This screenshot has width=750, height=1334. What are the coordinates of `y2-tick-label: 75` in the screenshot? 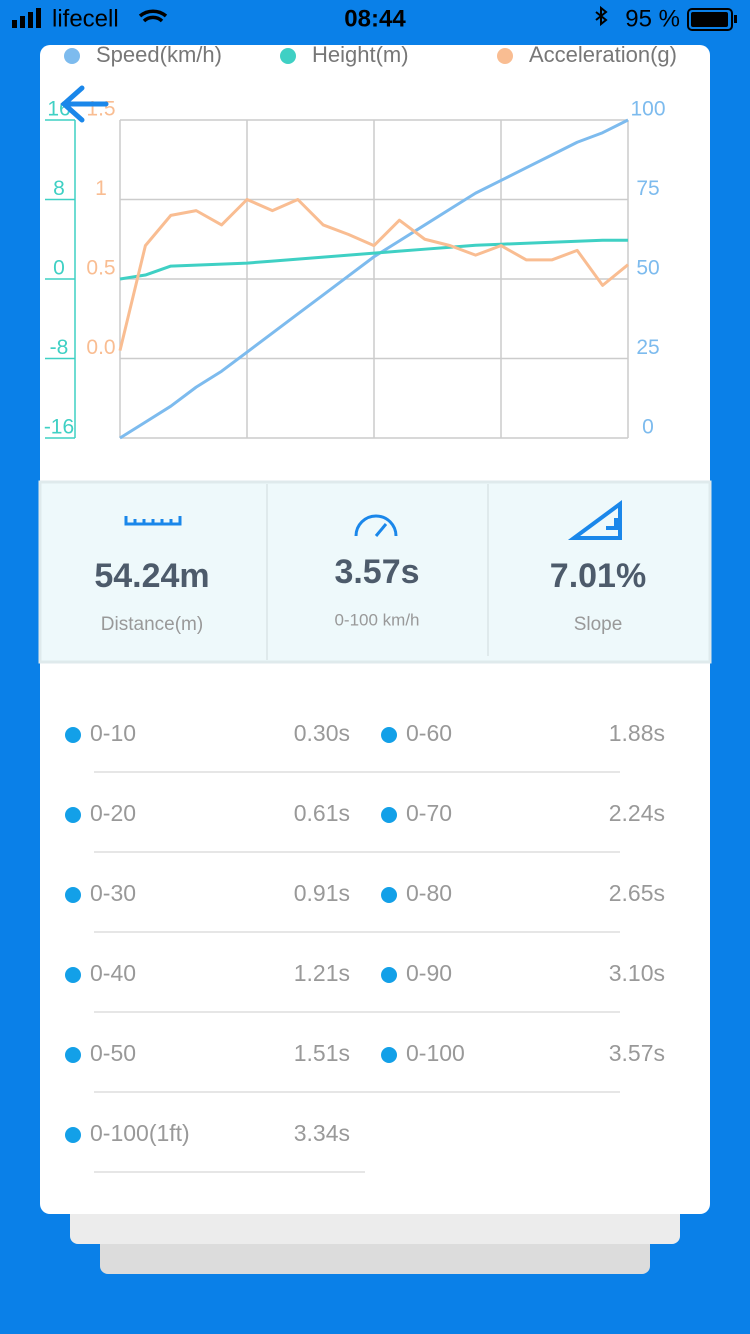 It's located at (647, 188).